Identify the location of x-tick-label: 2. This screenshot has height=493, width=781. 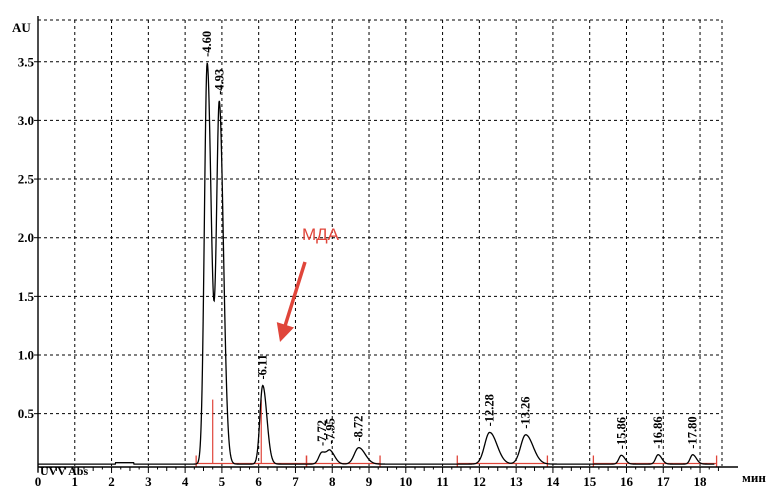
(111, 481).